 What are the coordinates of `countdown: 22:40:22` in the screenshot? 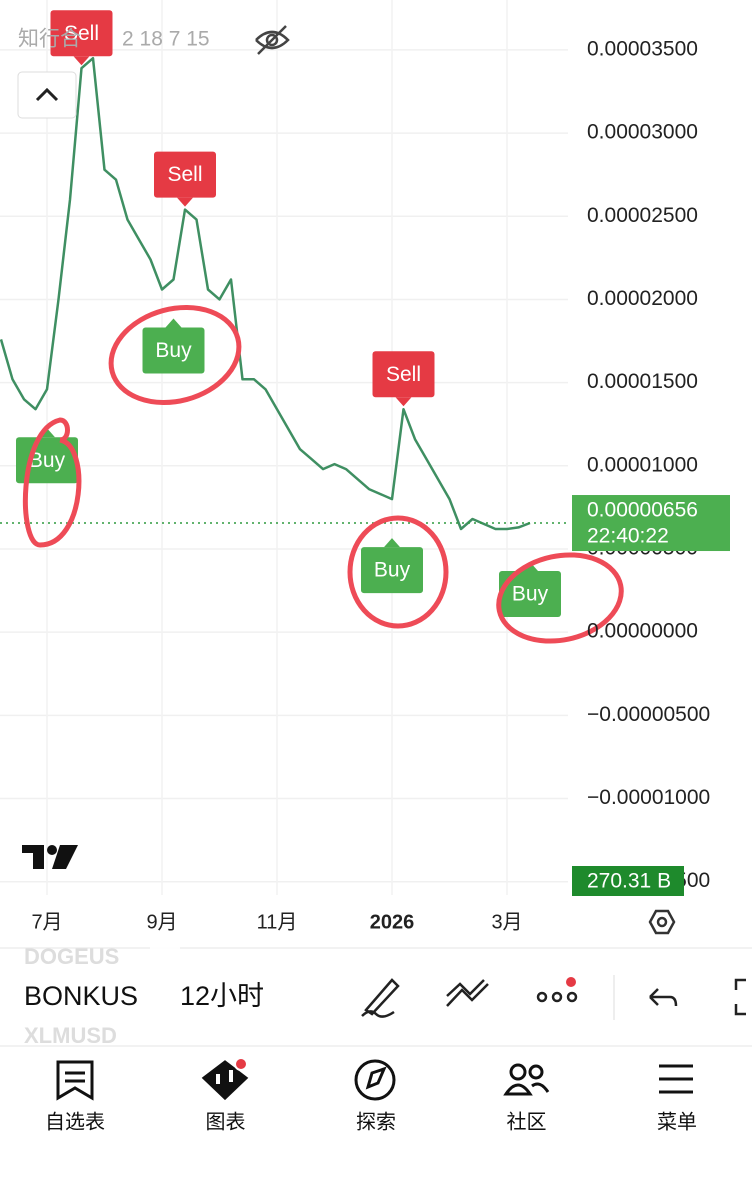 It's located at (628, 536).